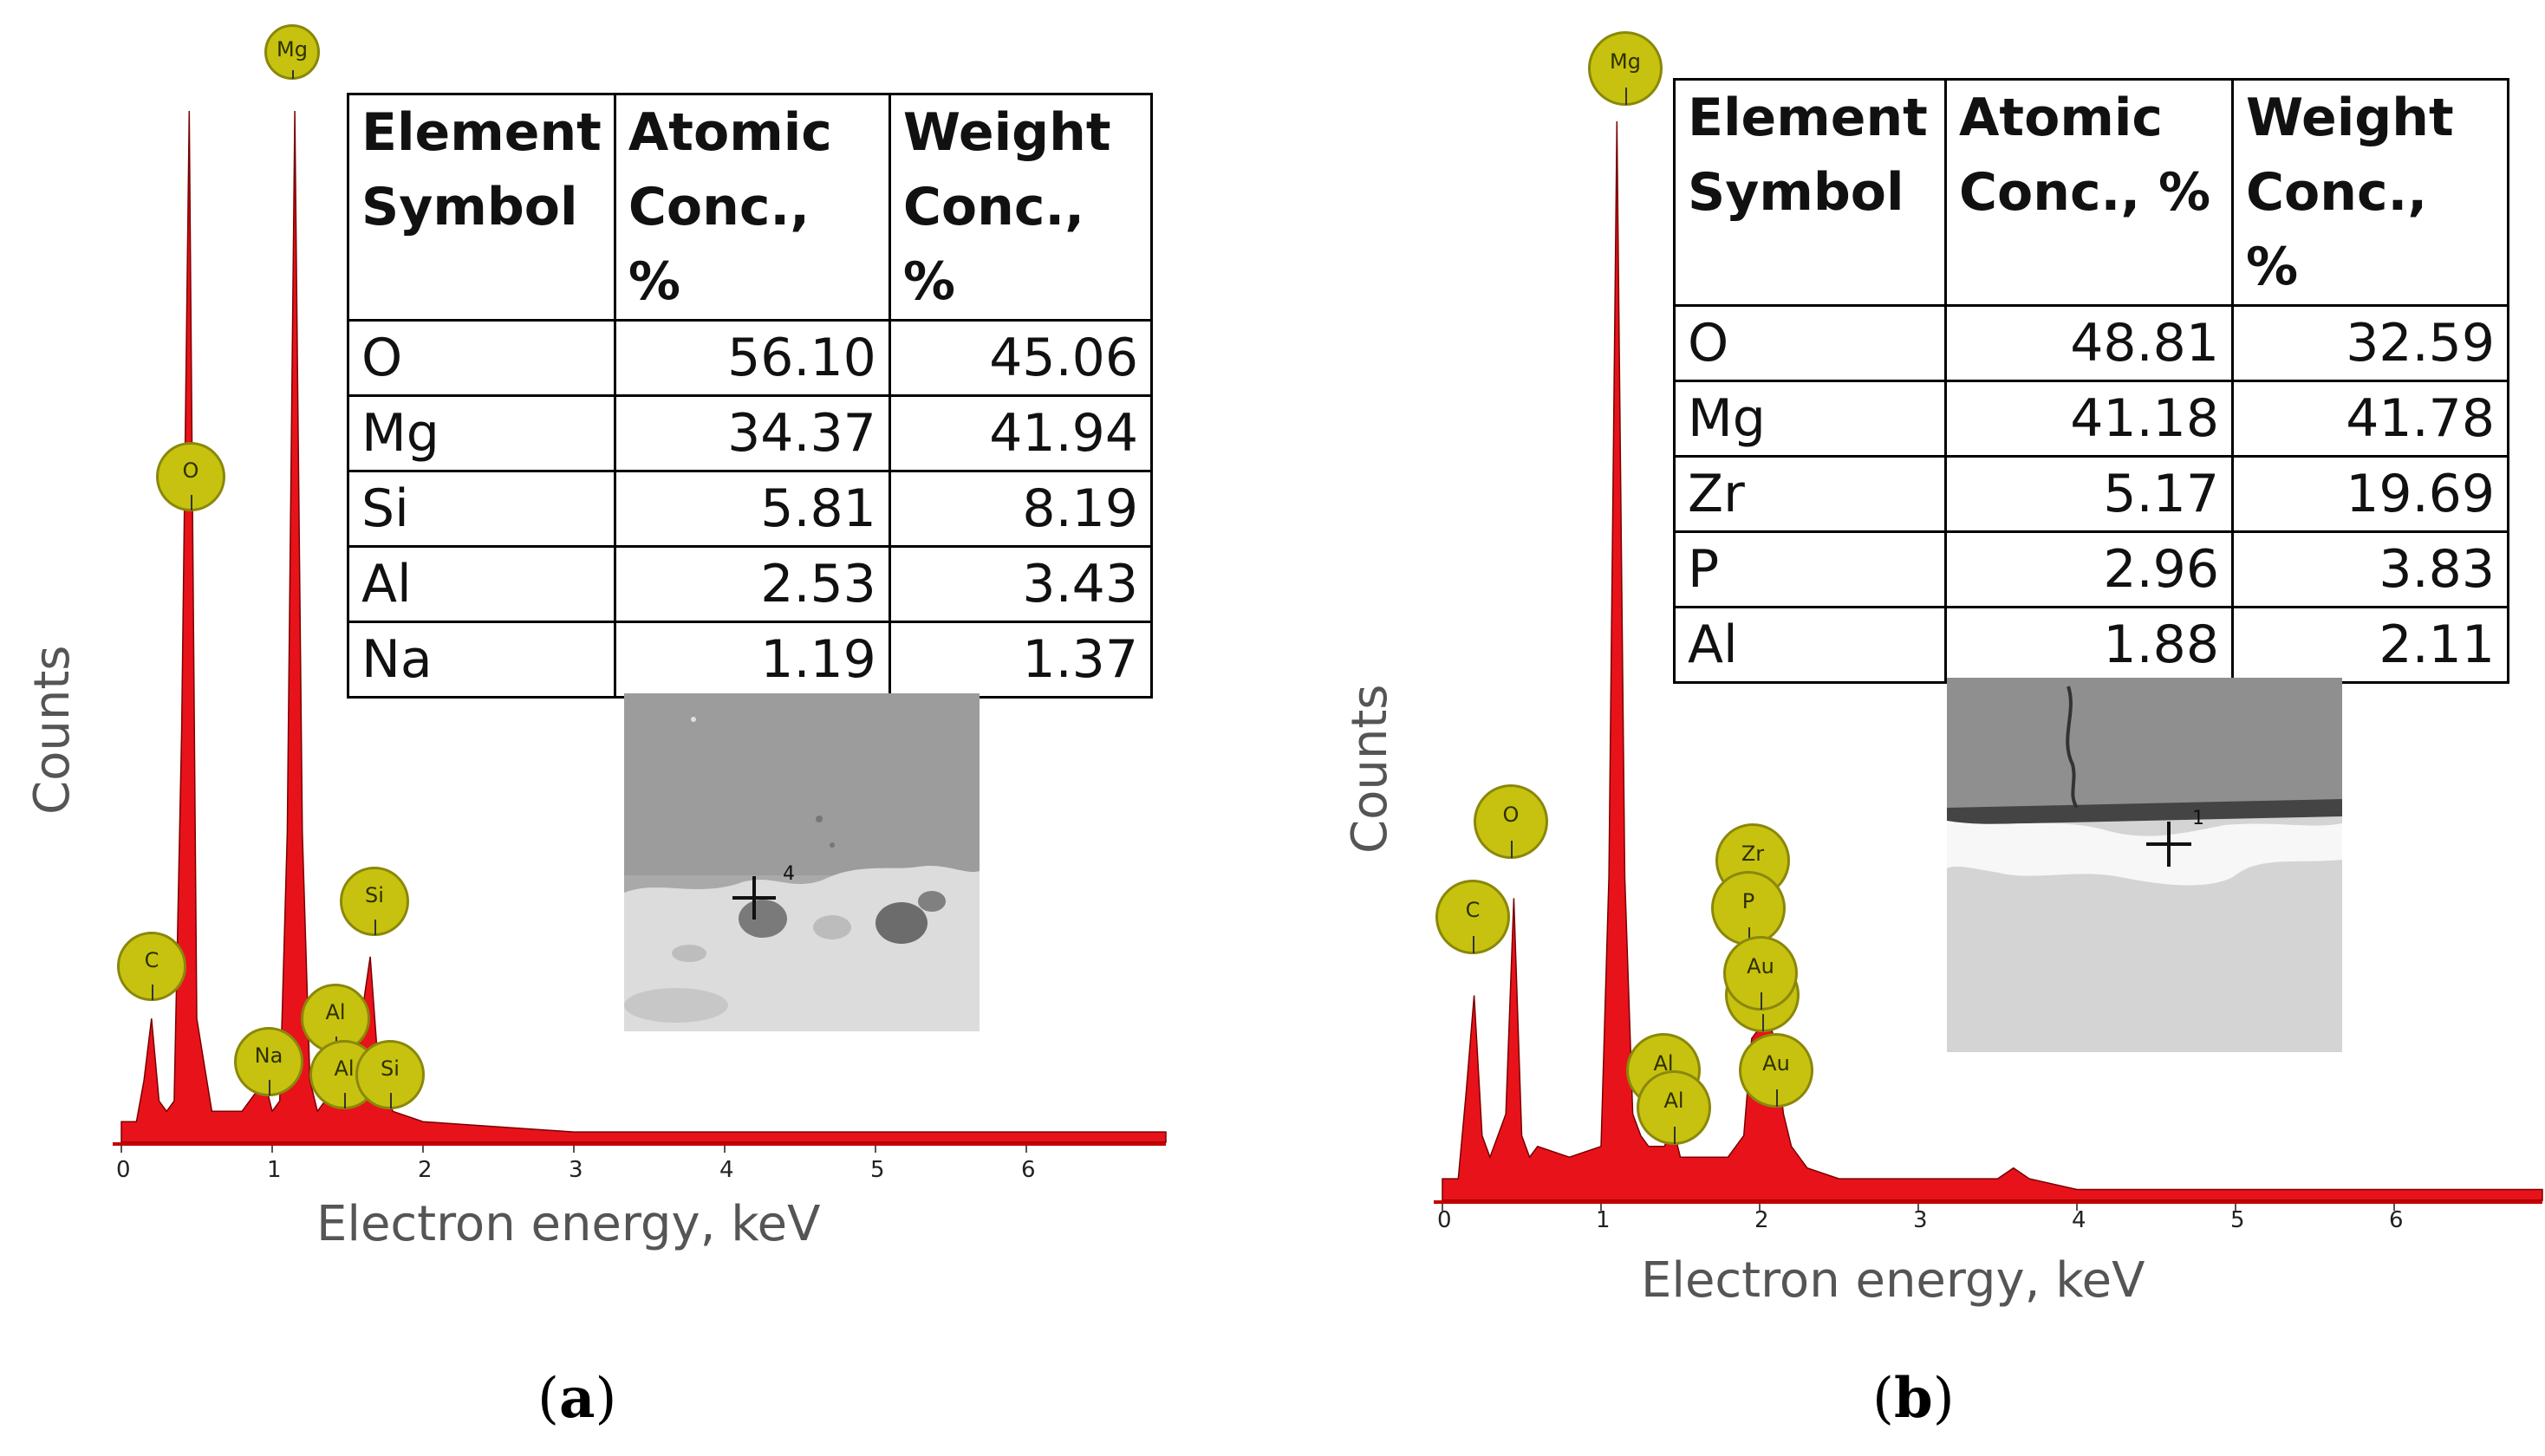  Describe the element at coordinates (1674, 1107) in the screenshot. I see `peak-marker-al: Al` at that location.